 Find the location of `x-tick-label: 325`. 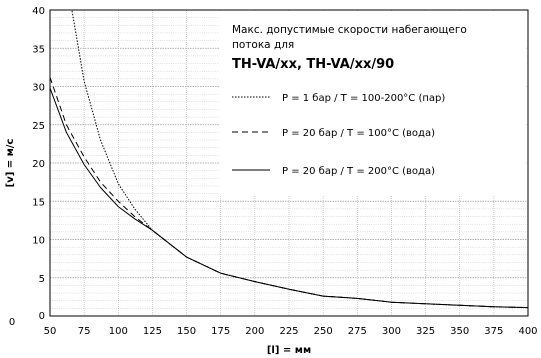

x-tick-label: 325 is located at coordinates (425, 331).